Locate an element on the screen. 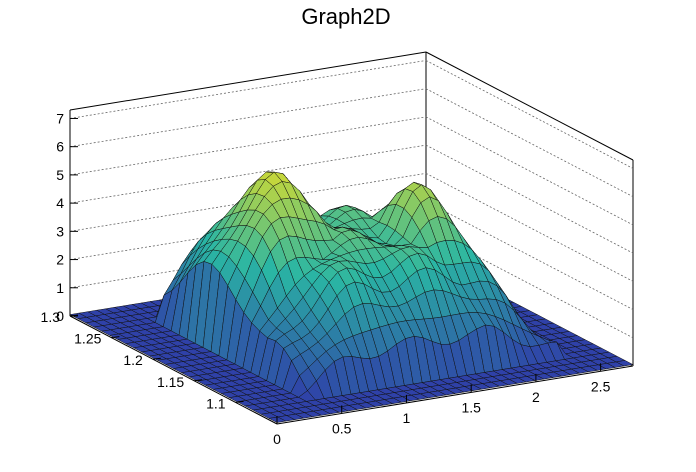 The image size is (696, 472). z-tick-label: 6 is located at coordinates (60, 147).